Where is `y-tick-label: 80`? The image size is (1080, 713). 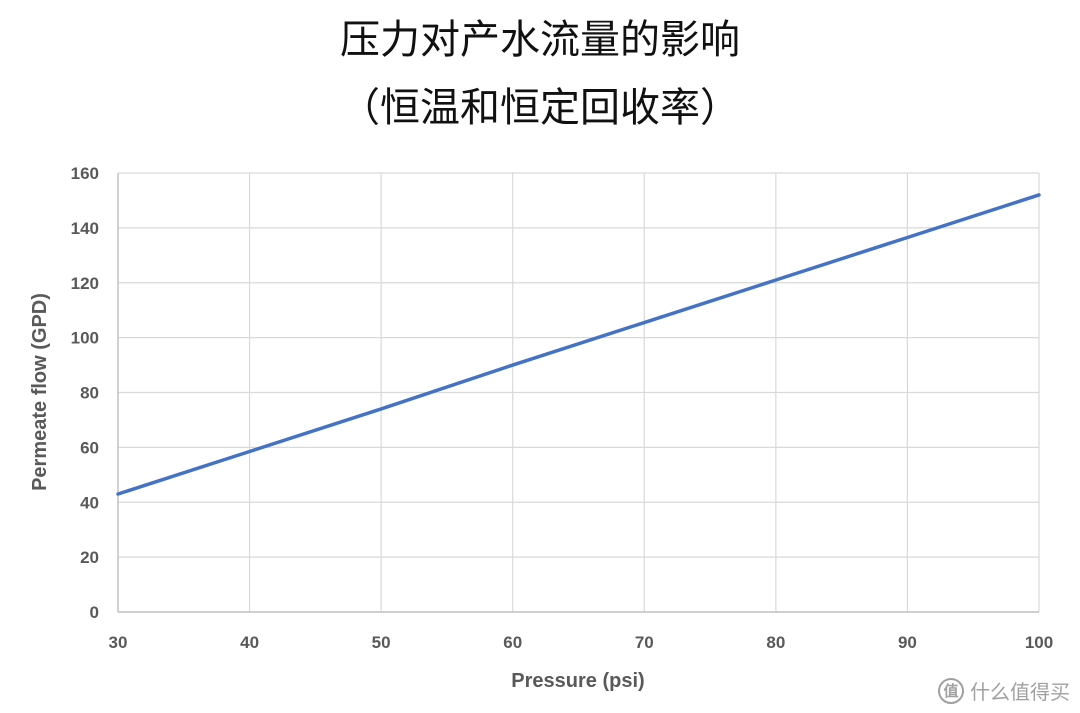 y-tick-label: 80 is located at coordinates (89, 393).